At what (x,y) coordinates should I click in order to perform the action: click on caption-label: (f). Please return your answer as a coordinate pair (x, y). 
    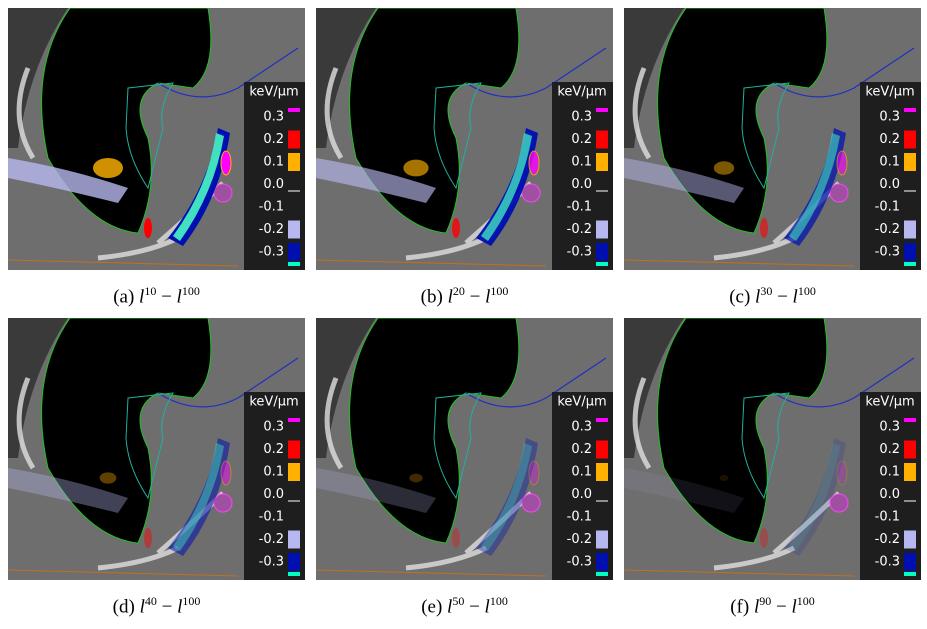
    Looking at the image, I should click on (740, 607).